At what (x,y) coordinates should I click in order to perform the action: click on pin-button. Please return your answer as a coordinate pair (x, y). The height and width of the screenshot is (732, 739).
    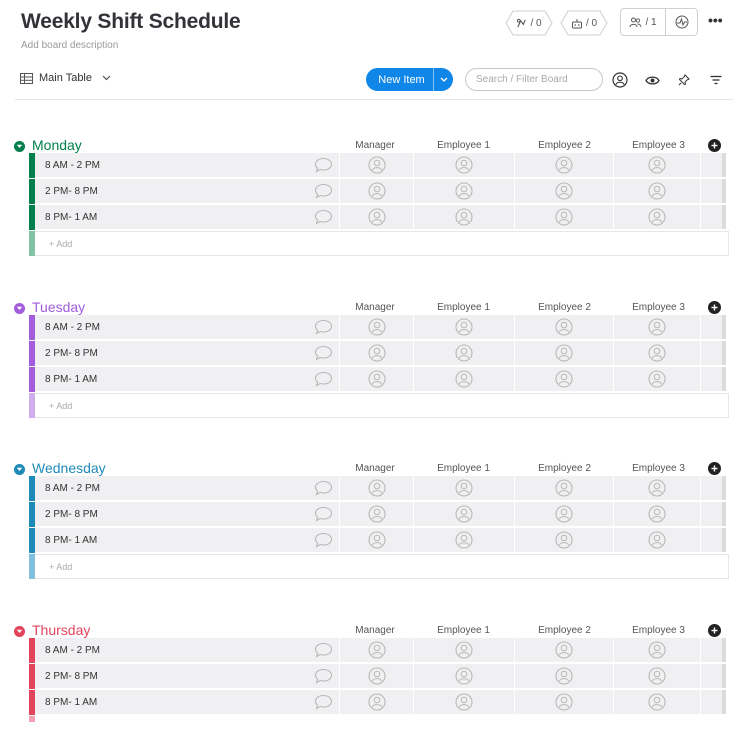
    Looking at the image, I should click on (684, 80).